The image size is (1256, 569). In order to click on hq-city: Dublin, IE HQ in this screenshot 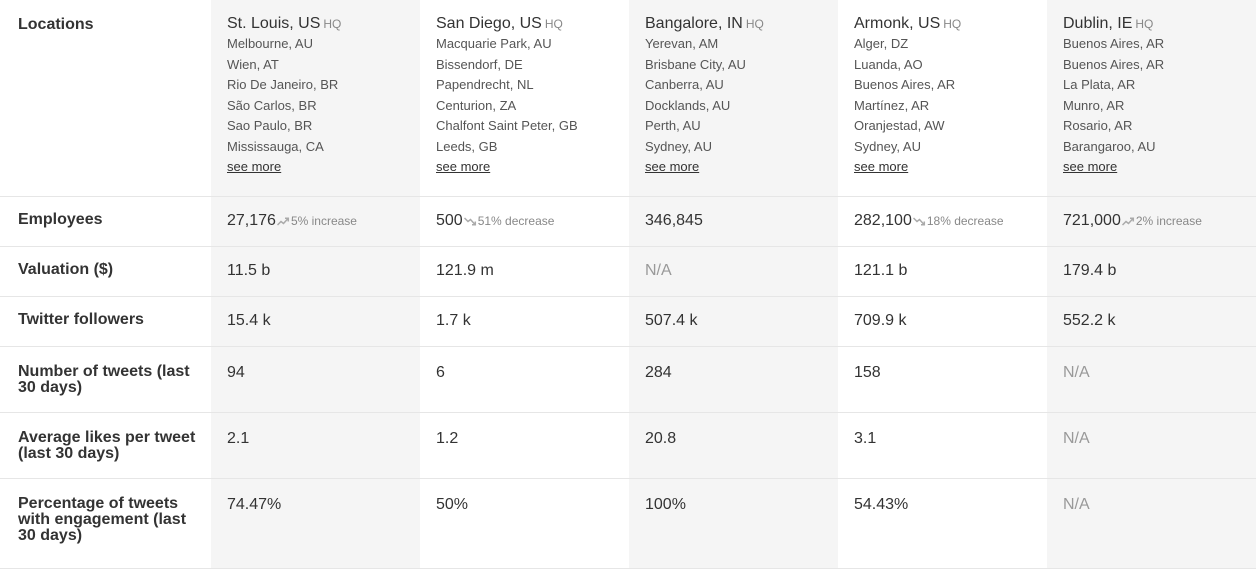, I will do `click(1159, 24)`.